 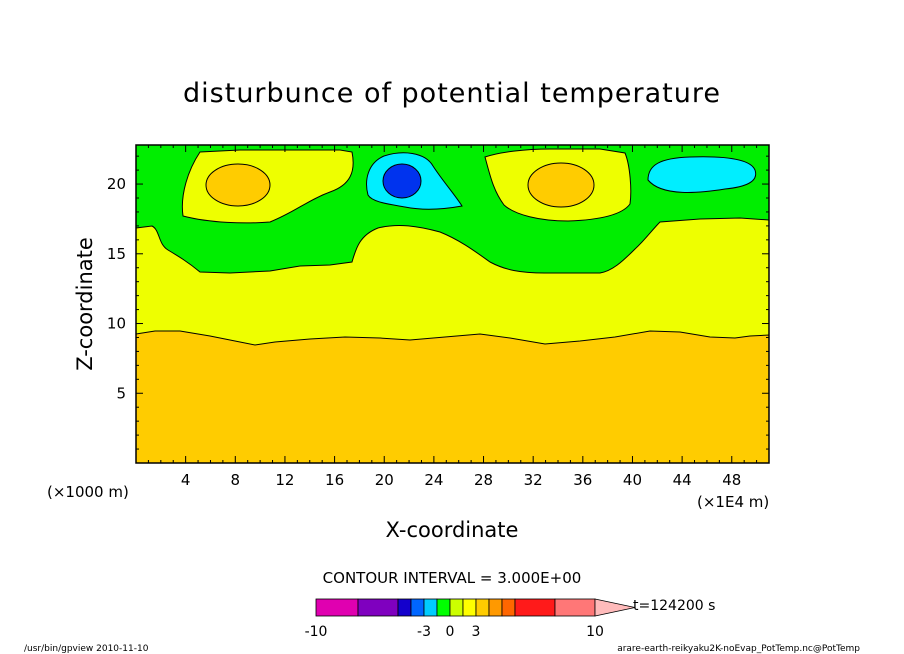 I want to click on y-tick-label: 5, so click(x=121, y=393).